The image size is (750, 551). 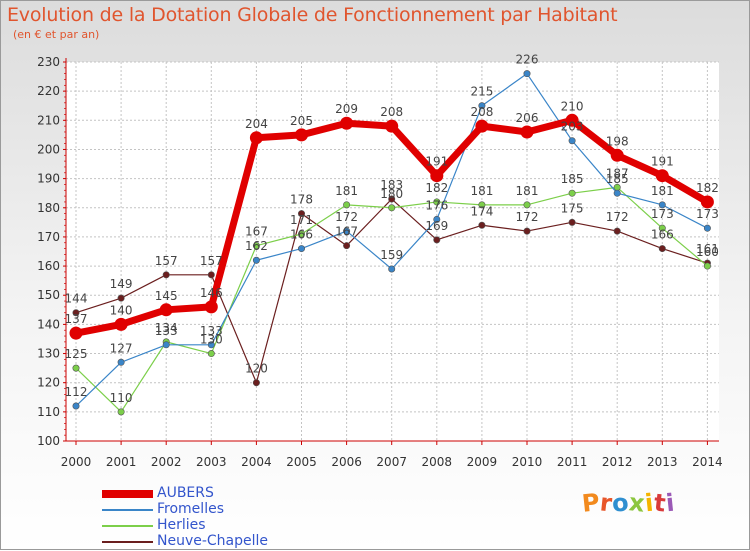 What do you see at coordinates (76, 392) in the screenshot?
I see `data-label-fromelles: 112` at bounding box center [76, 392].